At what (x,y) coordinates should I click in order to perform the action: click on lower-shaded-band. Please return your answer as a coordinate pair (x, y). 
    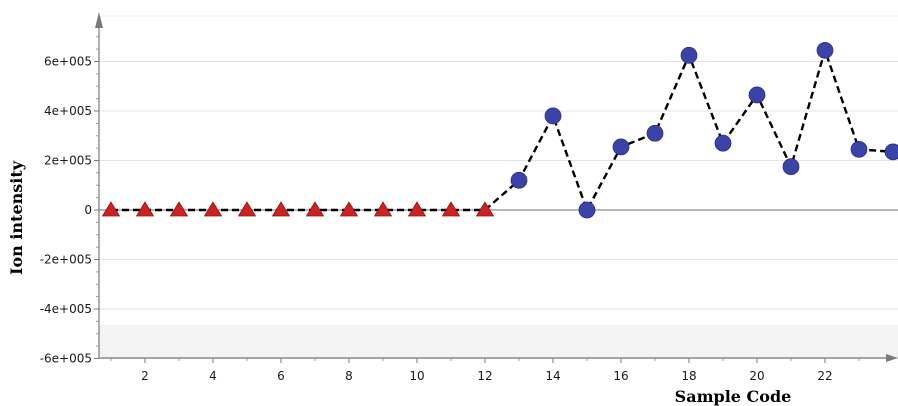
    Looking at the image, I should click on (498, 341).